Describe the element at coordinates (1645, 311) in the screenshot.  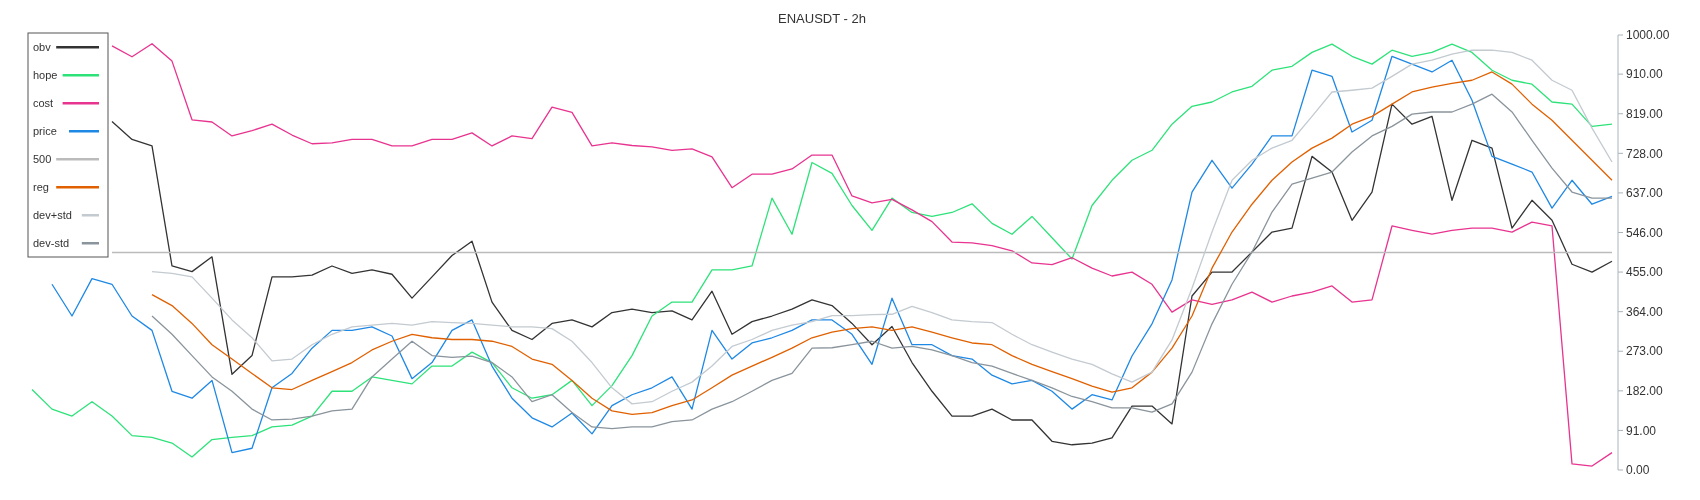
I see `y-tick-label: 364.00` at that location.